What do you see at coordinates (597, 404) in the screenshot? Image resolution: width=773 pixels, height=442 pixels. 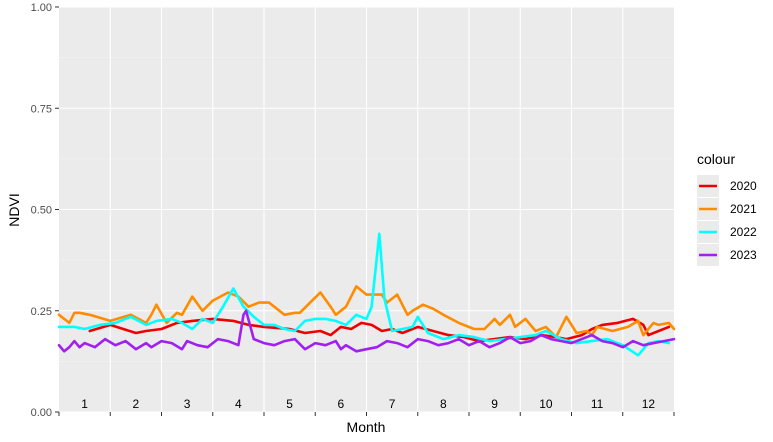 I see `month-label: 11` at bounding box center [597, 404].